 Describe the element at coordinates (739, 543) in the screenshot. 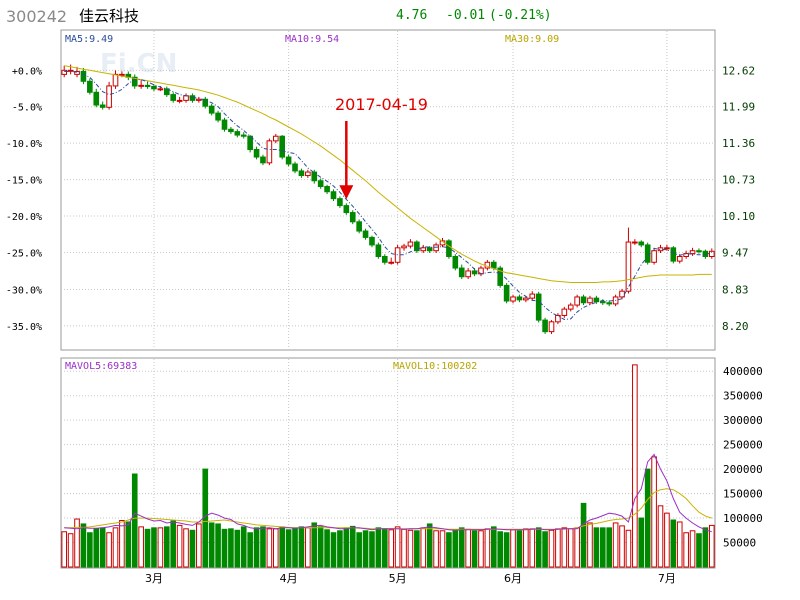

I see `volume-tick-label: 50000` at that location.